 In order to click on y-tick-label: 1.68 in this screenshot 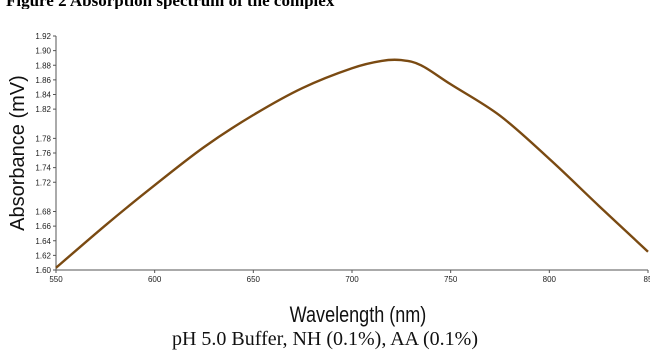, I will do `click(43, 212)`.